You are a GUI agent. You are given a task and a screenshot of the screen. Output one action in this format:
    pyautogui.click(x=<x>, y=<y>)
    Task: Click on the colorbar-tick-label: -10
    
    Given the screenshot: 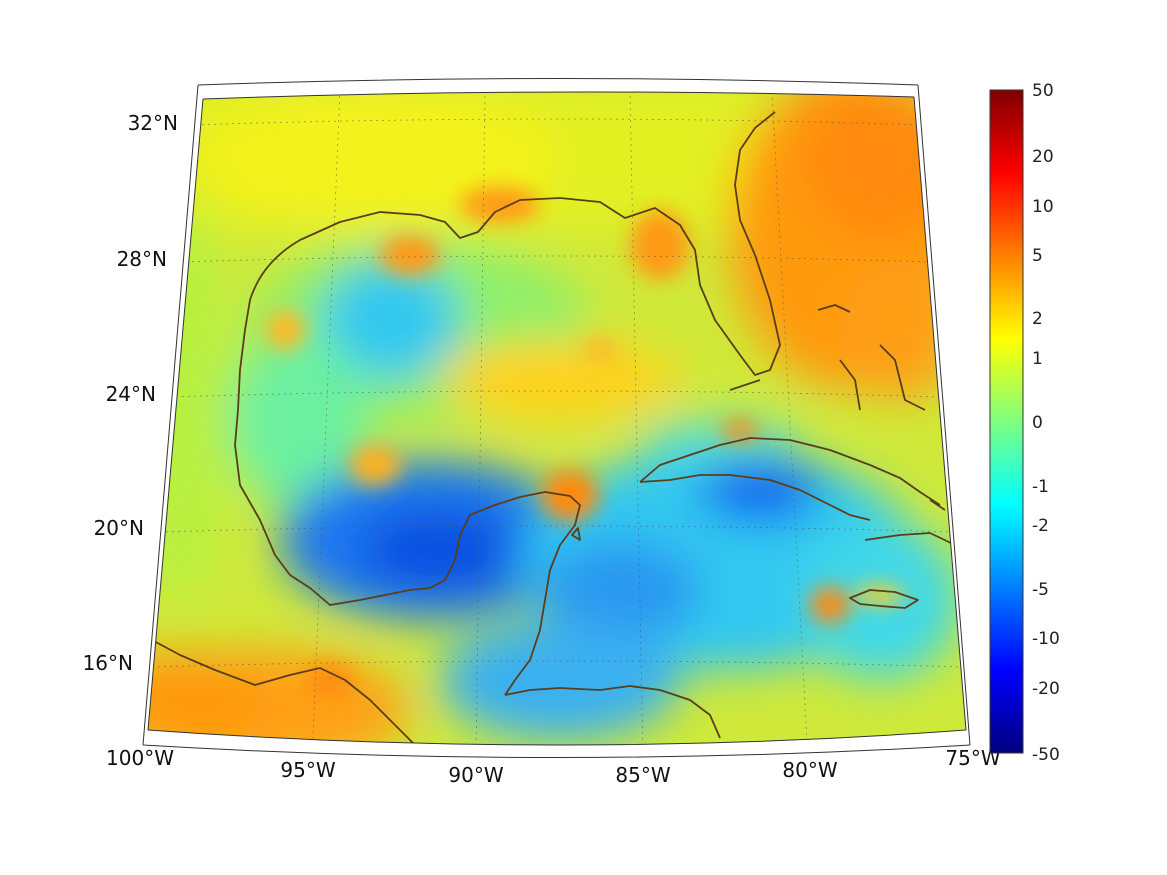 What is the action you would take?
    pyautogui.click(x=1046, y=639)
    